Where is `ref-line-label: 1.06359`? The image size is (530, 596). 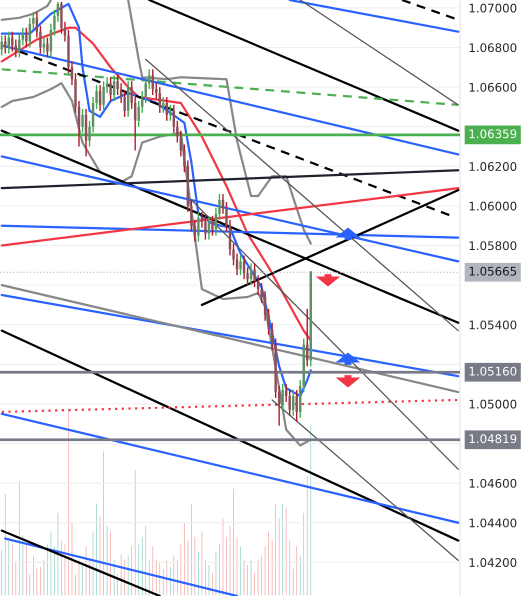 ref-line-label: 1.06359 is located at coordinates (493, 133).